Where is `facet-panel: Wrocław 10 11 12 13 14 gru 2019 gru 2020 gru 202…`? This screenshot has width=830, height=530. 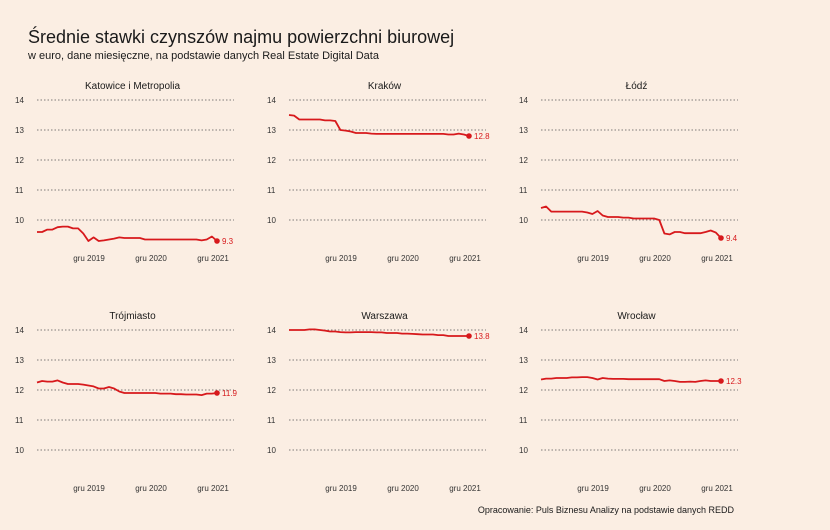
facet-panel: Wrocław 10 11 12 13 14 gru 2019 gru 2020 gru 202… is located at coordinates (630, 402).